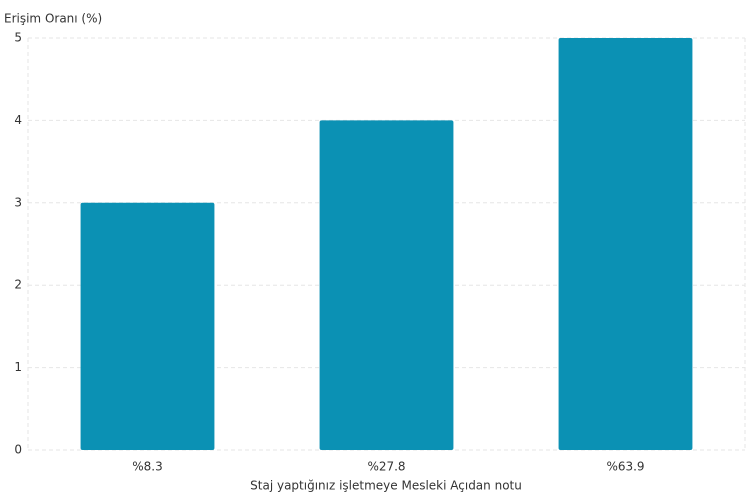  Describe the element at coordinates (147, 467) in the screenshot. I see `x-tick-label: %8.3` at that location.